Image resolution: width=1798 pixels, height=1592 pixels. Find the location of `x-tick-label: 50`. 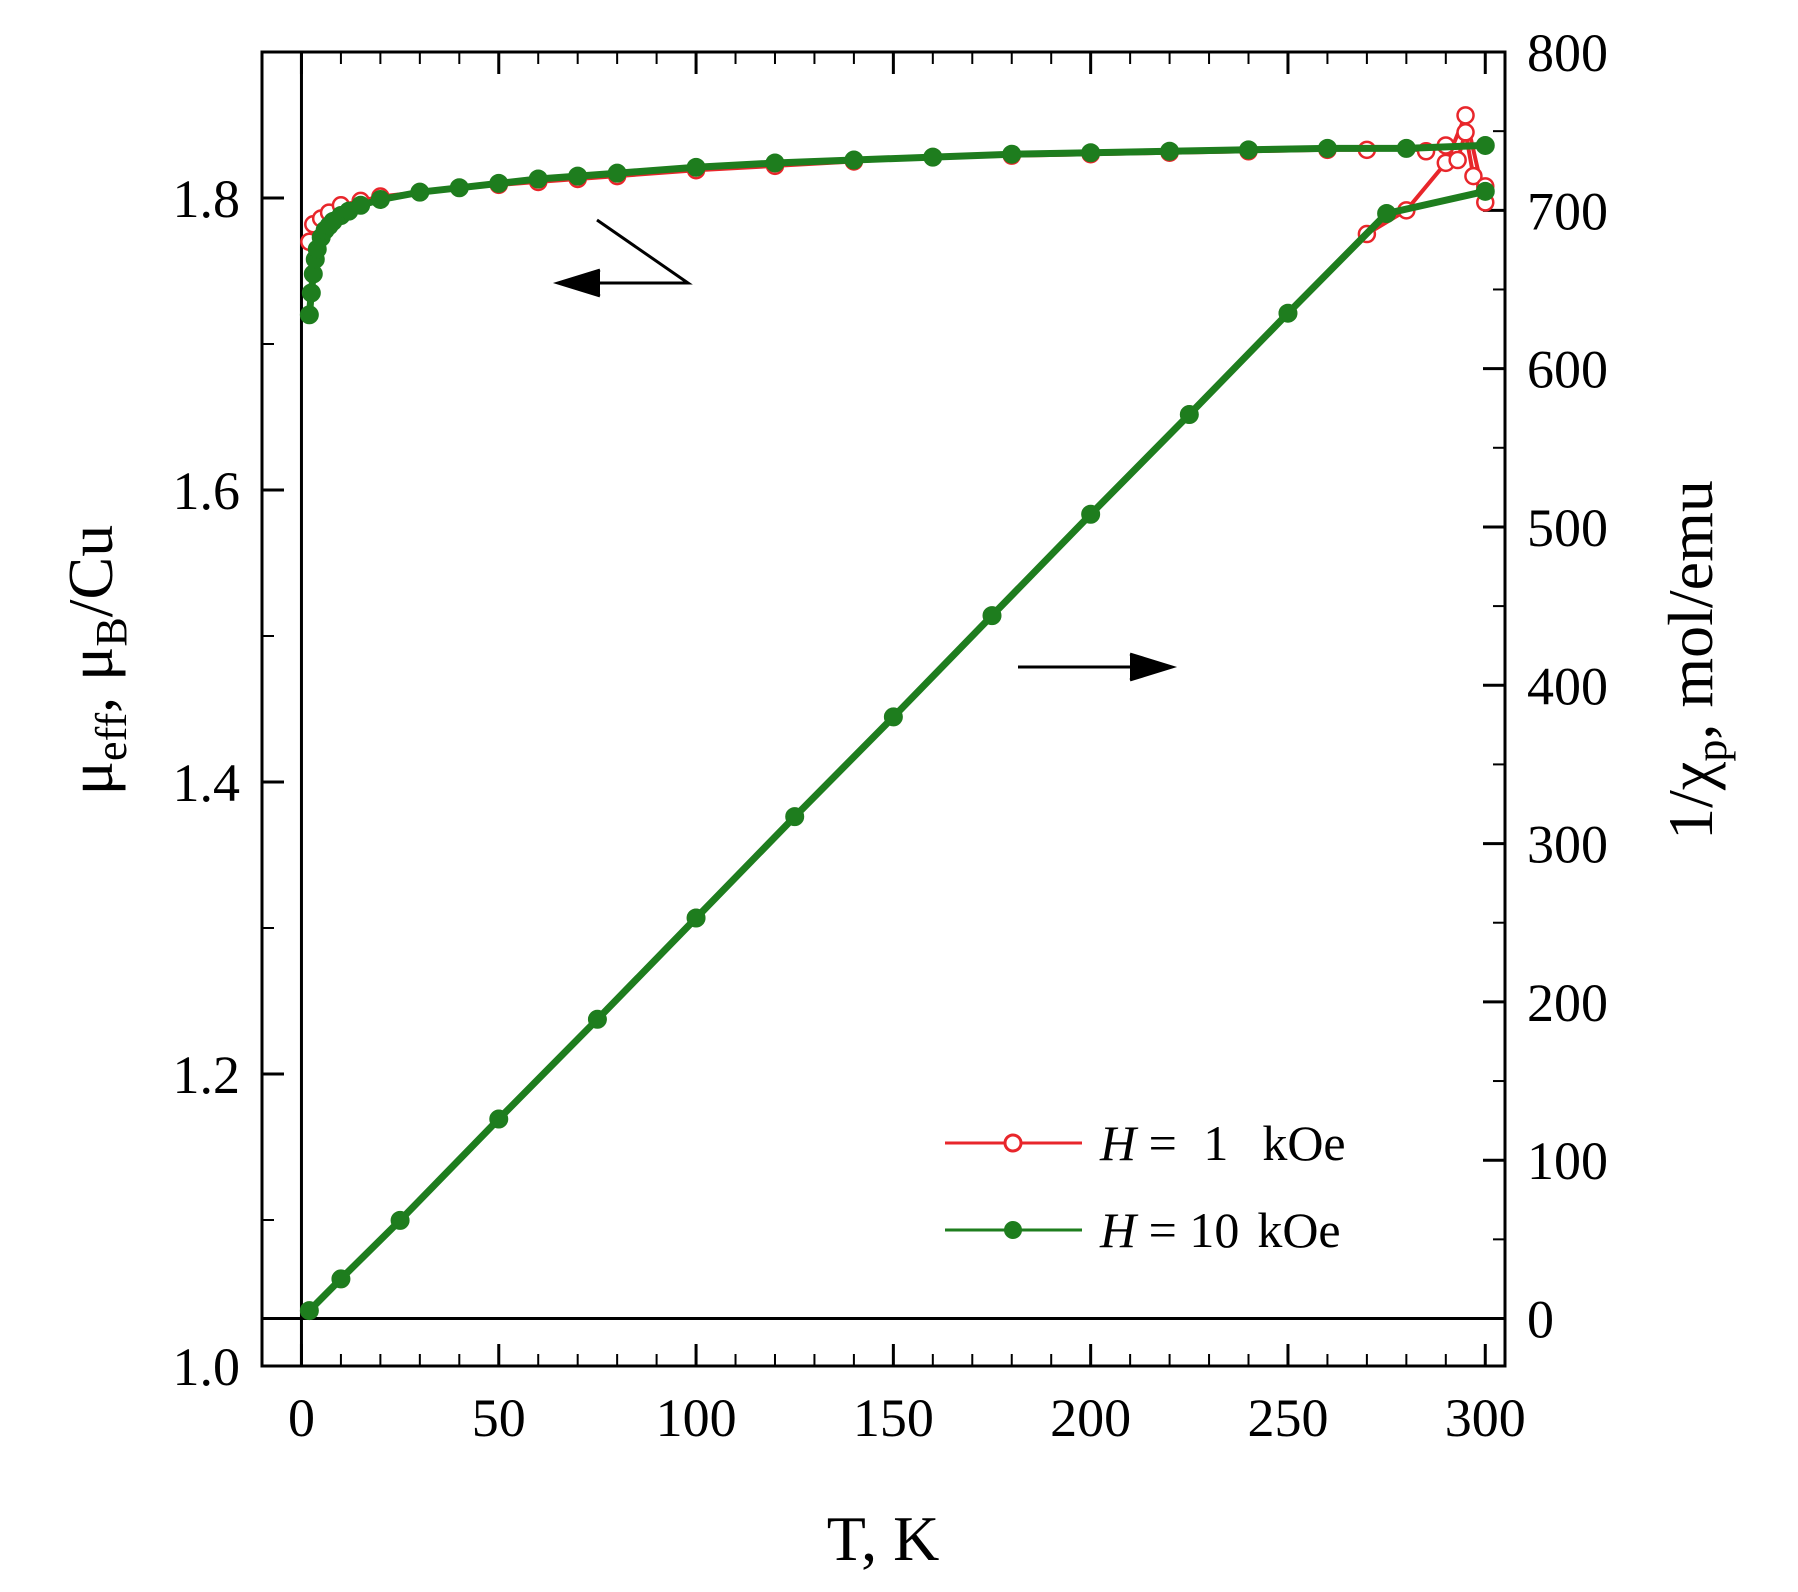

x-tick-label: 50 is located at coordinates (499, 1418).